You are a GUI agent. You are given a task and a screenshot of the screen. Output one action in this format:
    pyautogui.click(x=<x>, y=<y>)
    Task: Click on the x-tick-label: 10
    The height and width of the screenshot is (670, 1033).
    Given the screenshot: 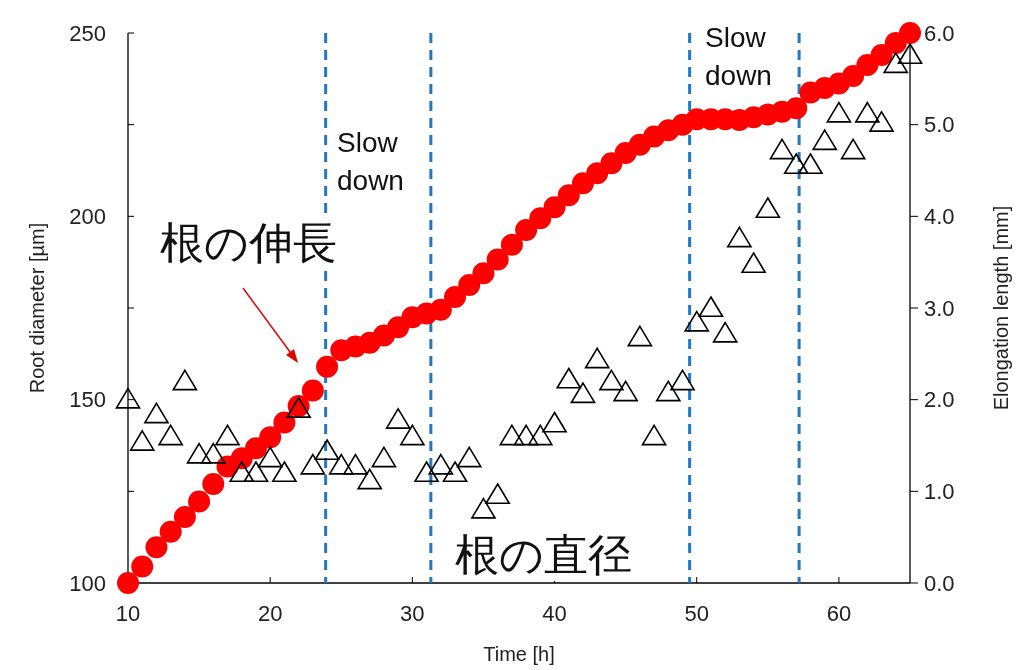 What is the action you would take?
    pyautogui.click(x=128, y=613)
    